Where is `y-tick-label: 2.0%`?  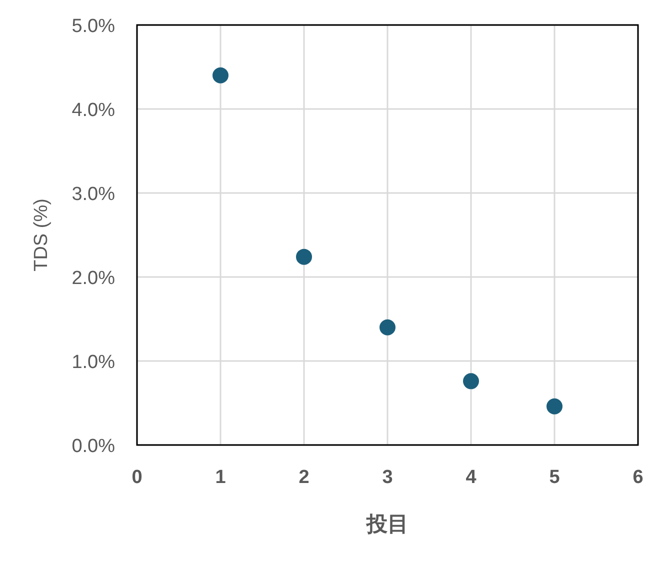
y-tick-label: 2.0% is located at coordinates (94, 278).